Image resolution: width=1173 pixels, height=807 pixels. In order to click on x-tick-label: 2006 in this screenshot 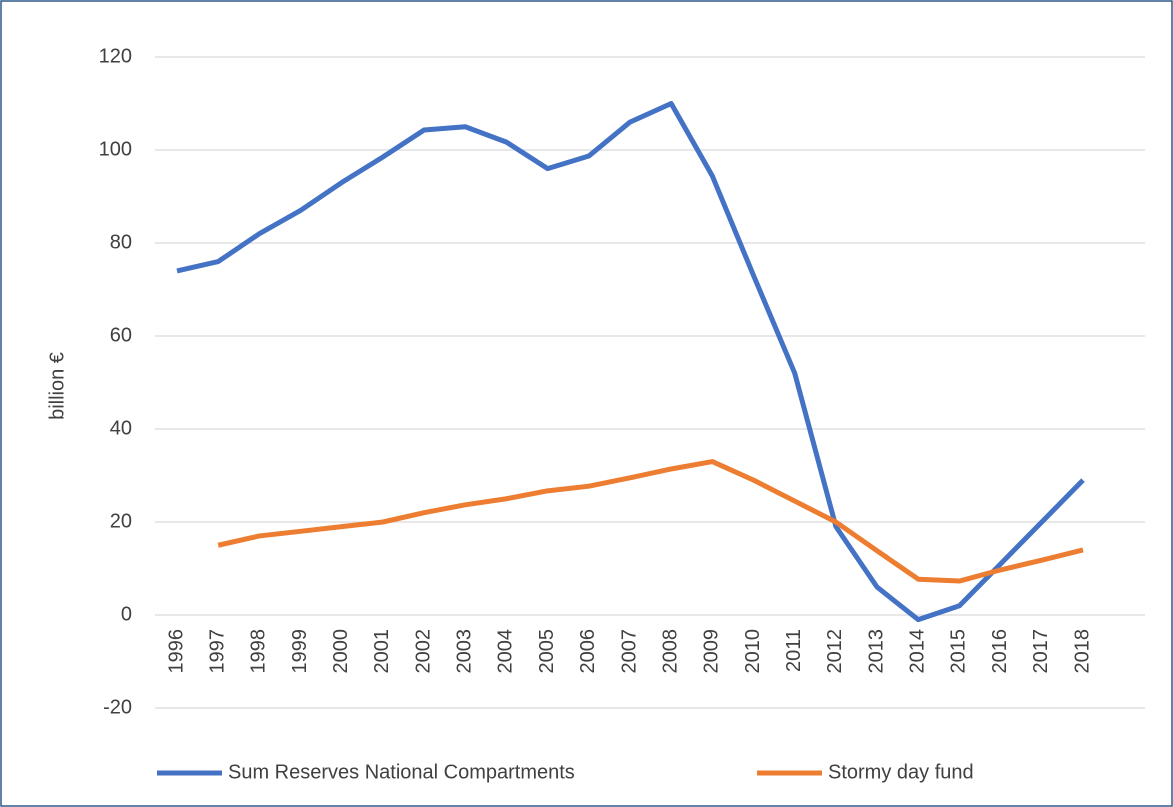, I will do `click(588, 651)`.